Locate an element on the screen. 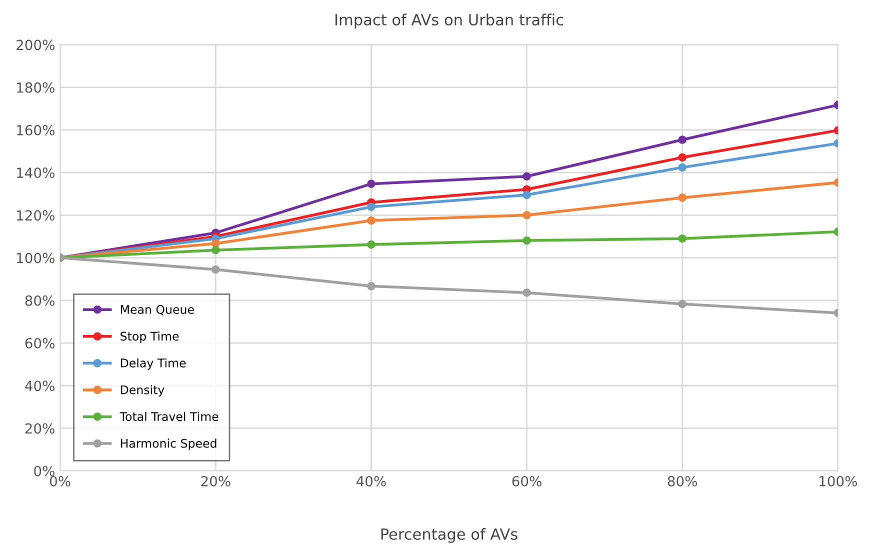 Image resolution: width=871 pixels, height=552 pixels. legend-label: Mean Queue is located at coordinates (157, 310).